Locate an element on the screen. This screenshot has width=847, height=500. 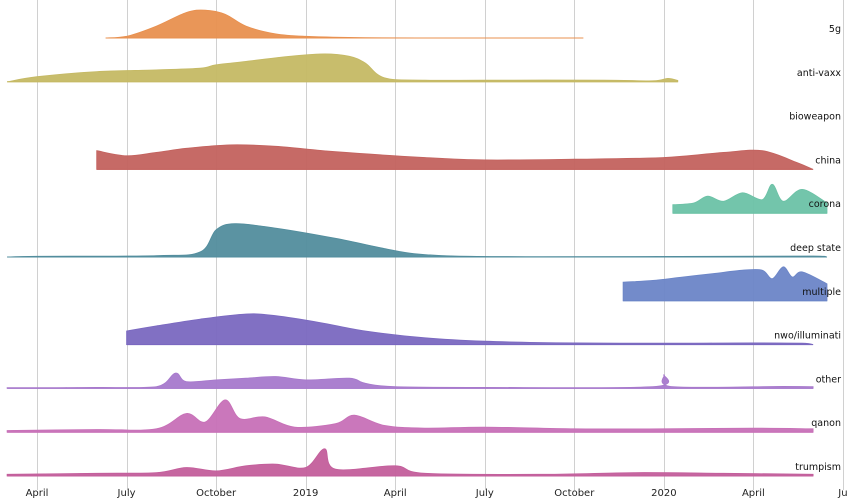
ridge-5g is located at coordinates (344, 24).